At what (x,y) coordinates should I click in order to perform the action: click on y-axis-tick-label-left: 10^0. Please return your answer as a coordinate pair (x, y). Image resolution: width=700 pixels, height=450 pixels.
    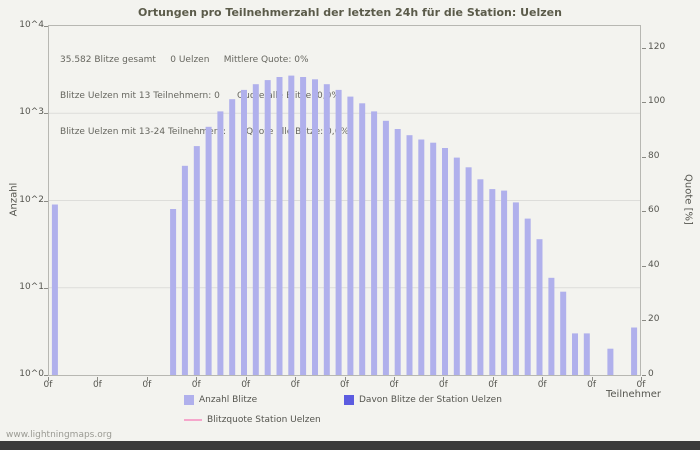
    Looking at the image, I should click on (31, 374).